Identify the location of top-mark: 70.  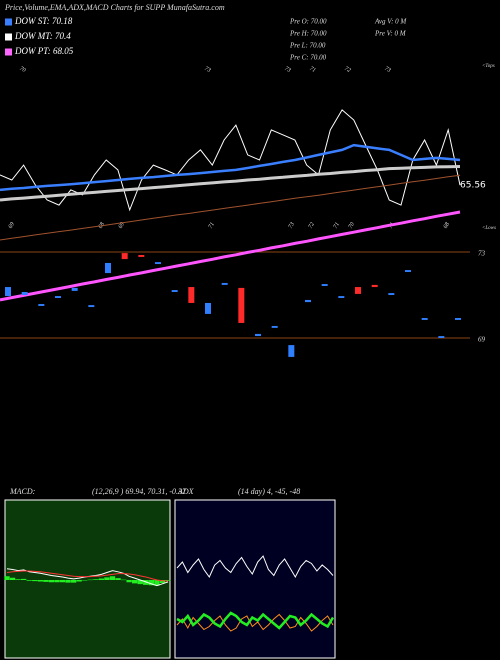
(22, 70).